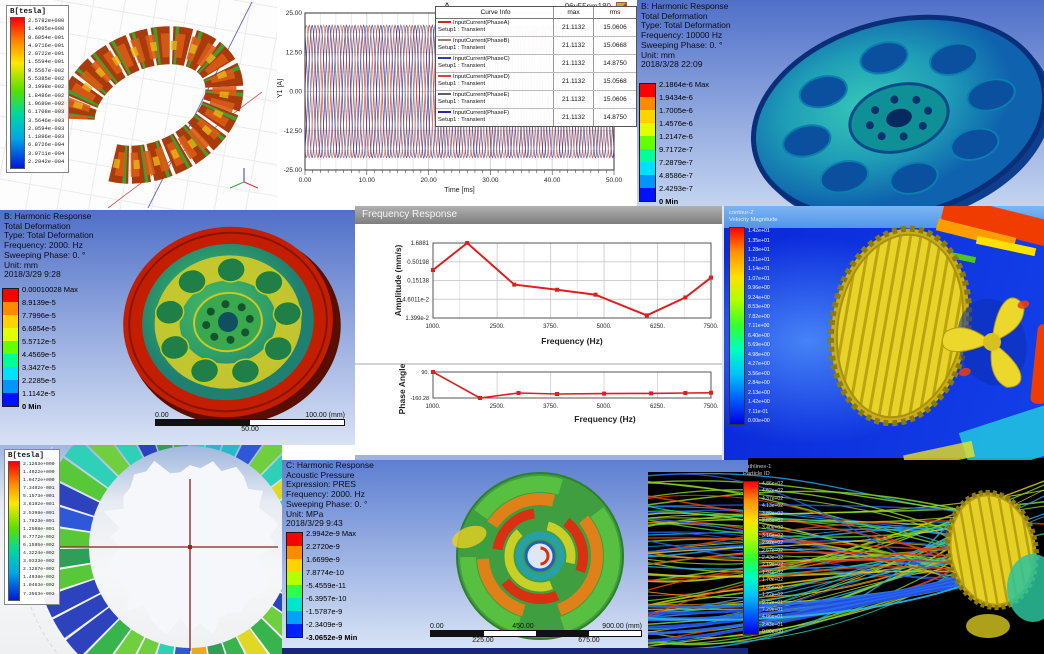  Describe the element at coordinates (772, 572) in the screenshot. I see `legend-value: 1.94e+02` at that location.